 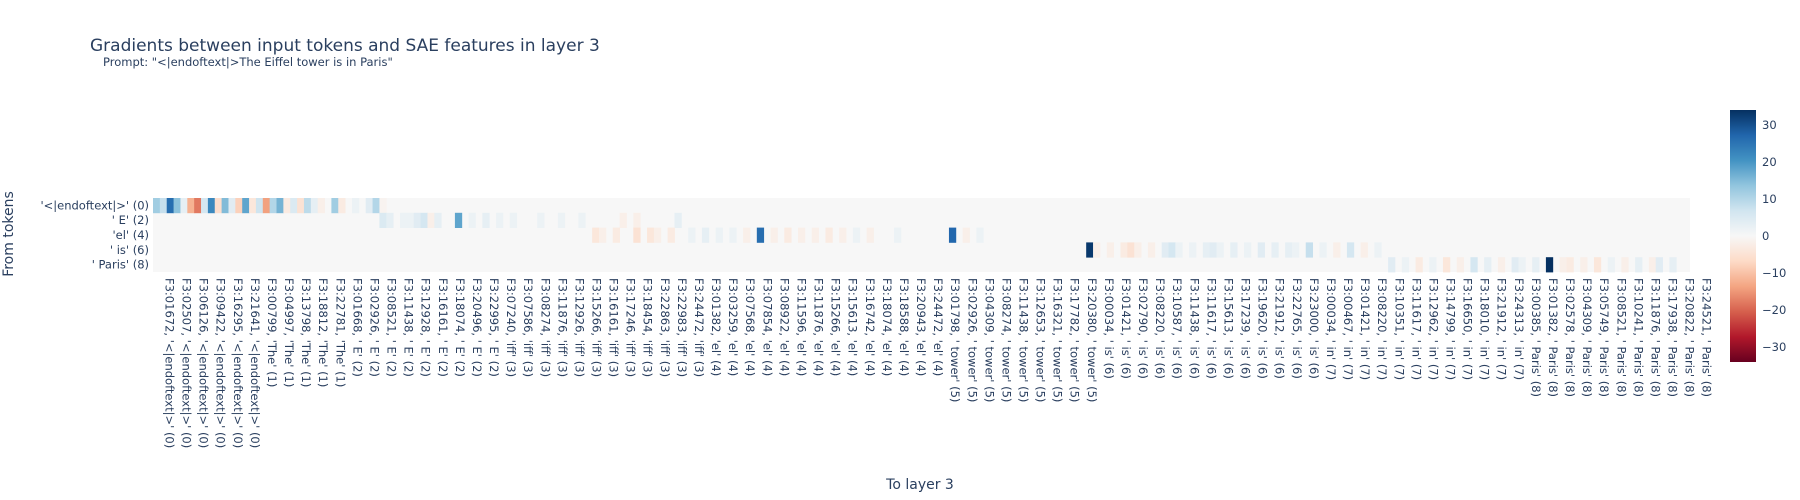 What do you see at coordinates (784, 327) in the screenshot?
I see `x-tick-label: F3:08922, 'el' (4)` at bounding box center [784, 327].